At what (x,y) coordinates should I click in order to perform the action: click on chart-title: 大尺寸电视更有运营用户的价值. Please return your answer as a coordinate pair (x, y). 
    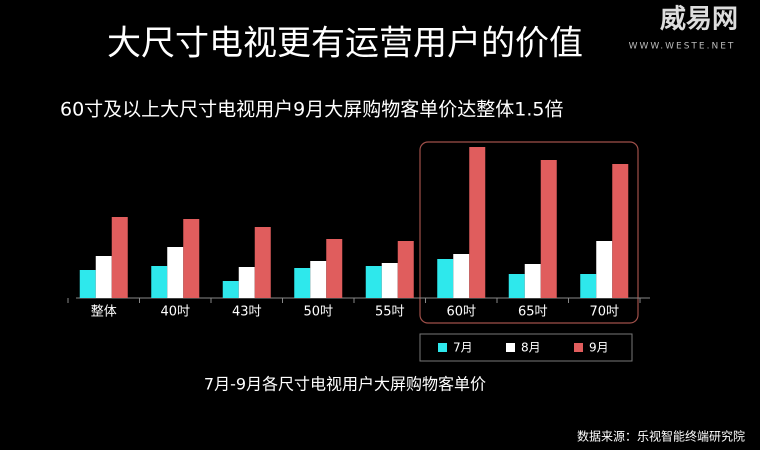
    Looking at the image, I should click on (345, 44).